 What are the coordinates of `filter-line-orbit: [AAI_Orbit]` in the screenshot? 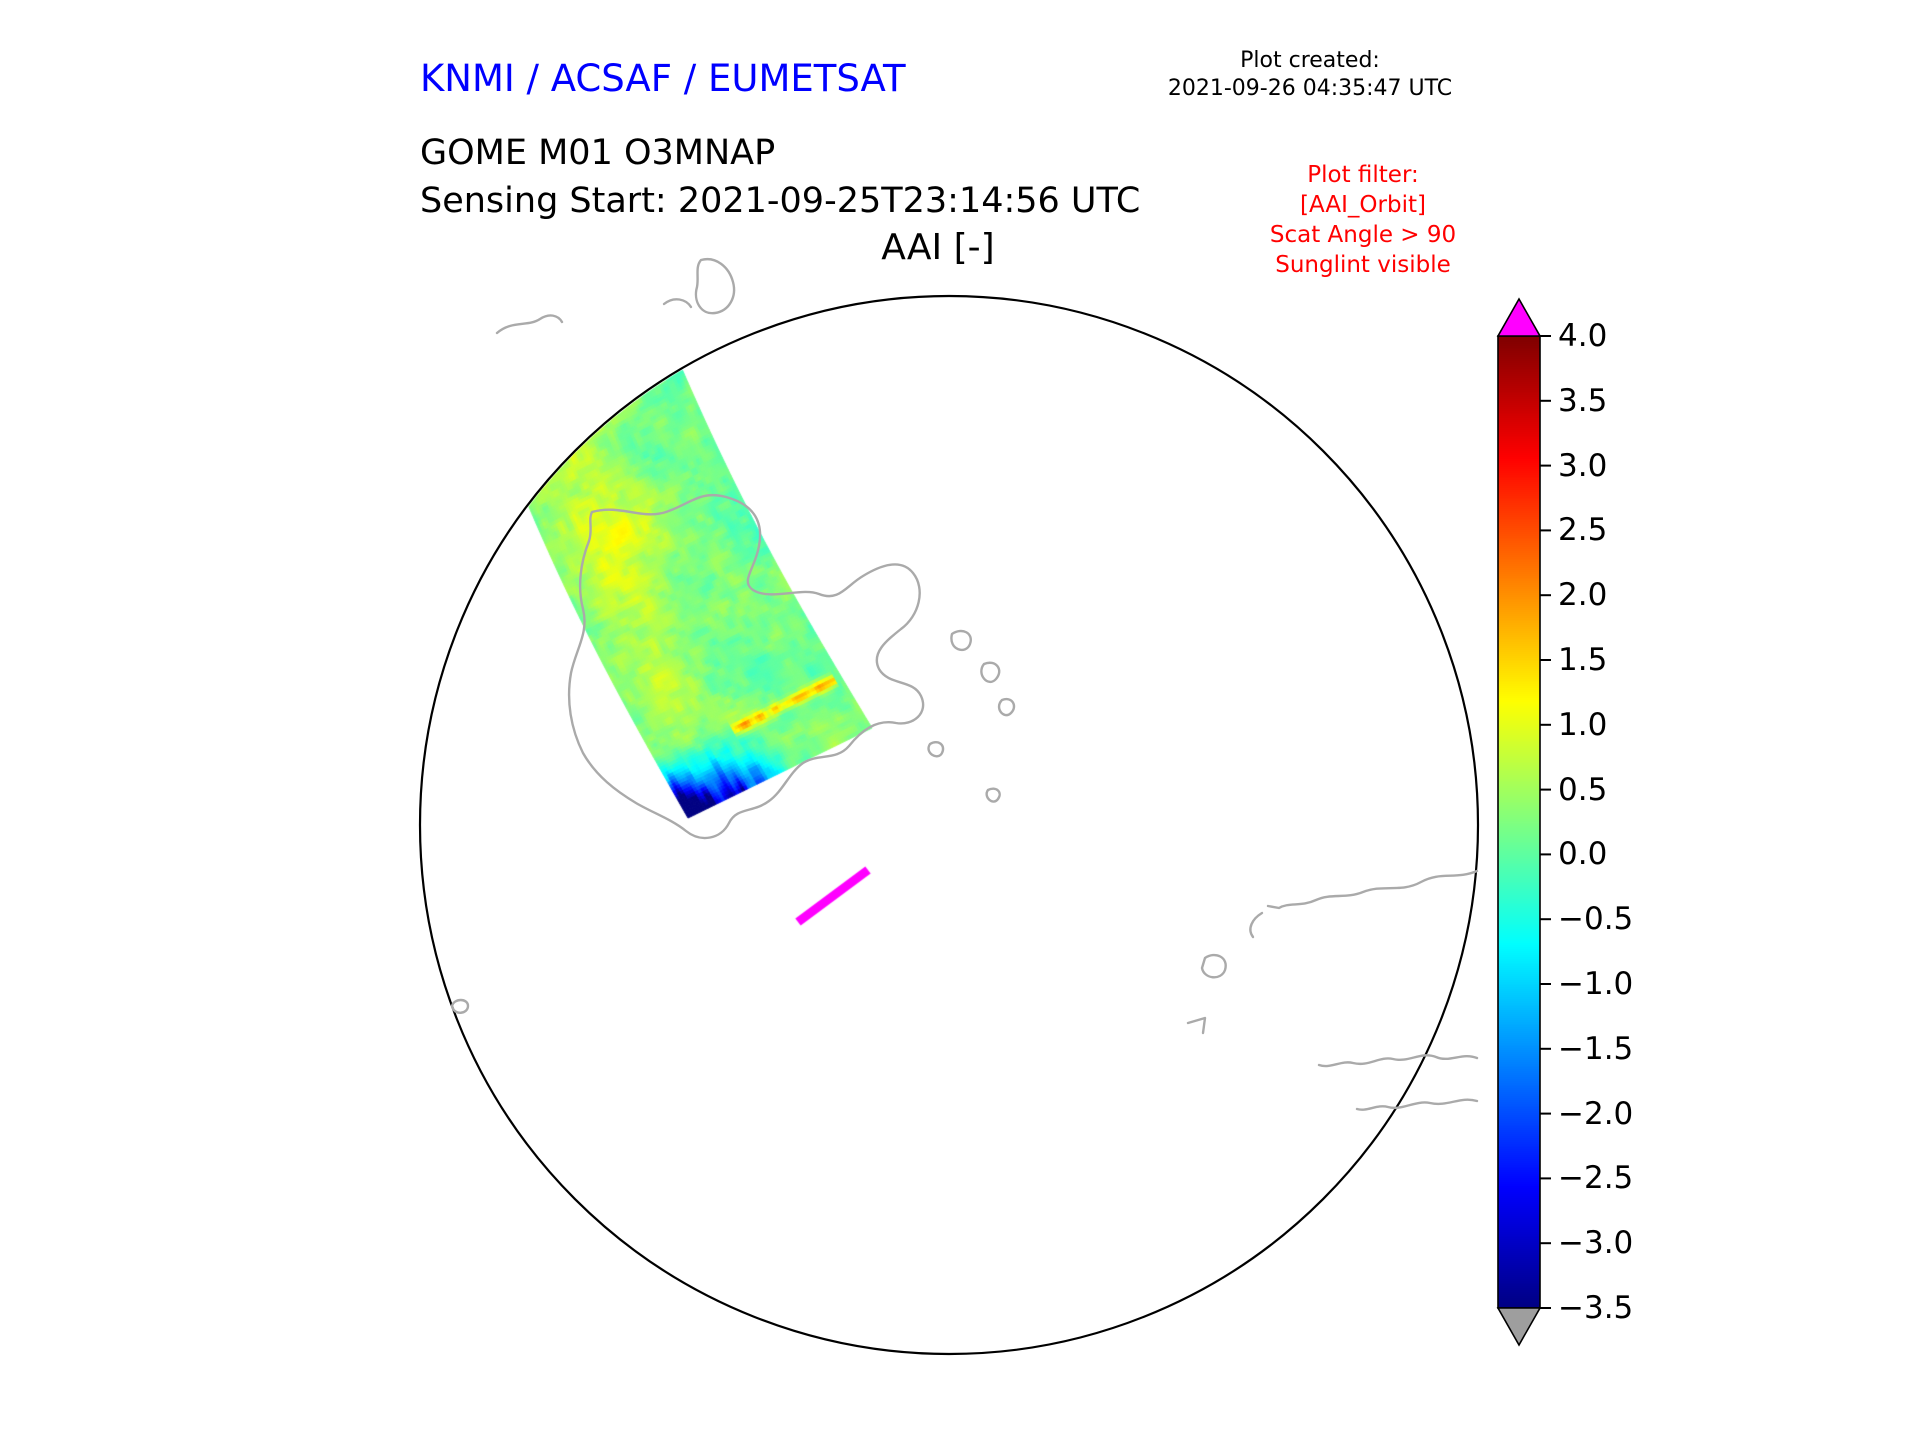 It's located at (1363, 205).